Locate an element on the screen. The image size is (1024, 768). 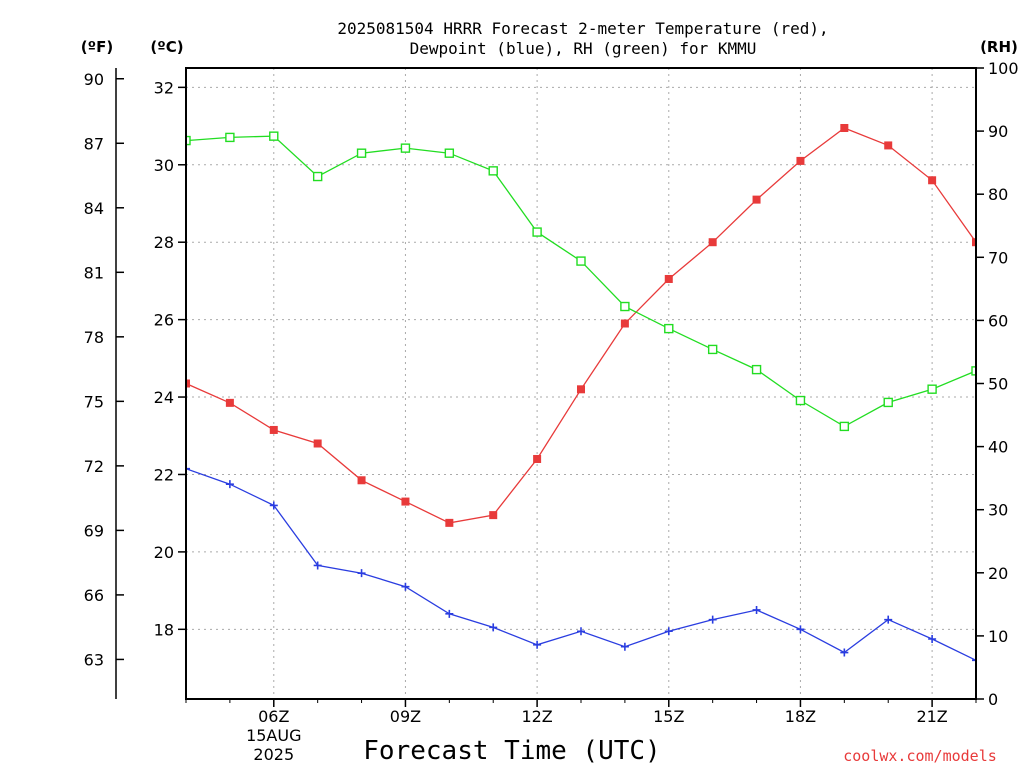
rh-tick-label: 30 is located at coordinates (998, 510).